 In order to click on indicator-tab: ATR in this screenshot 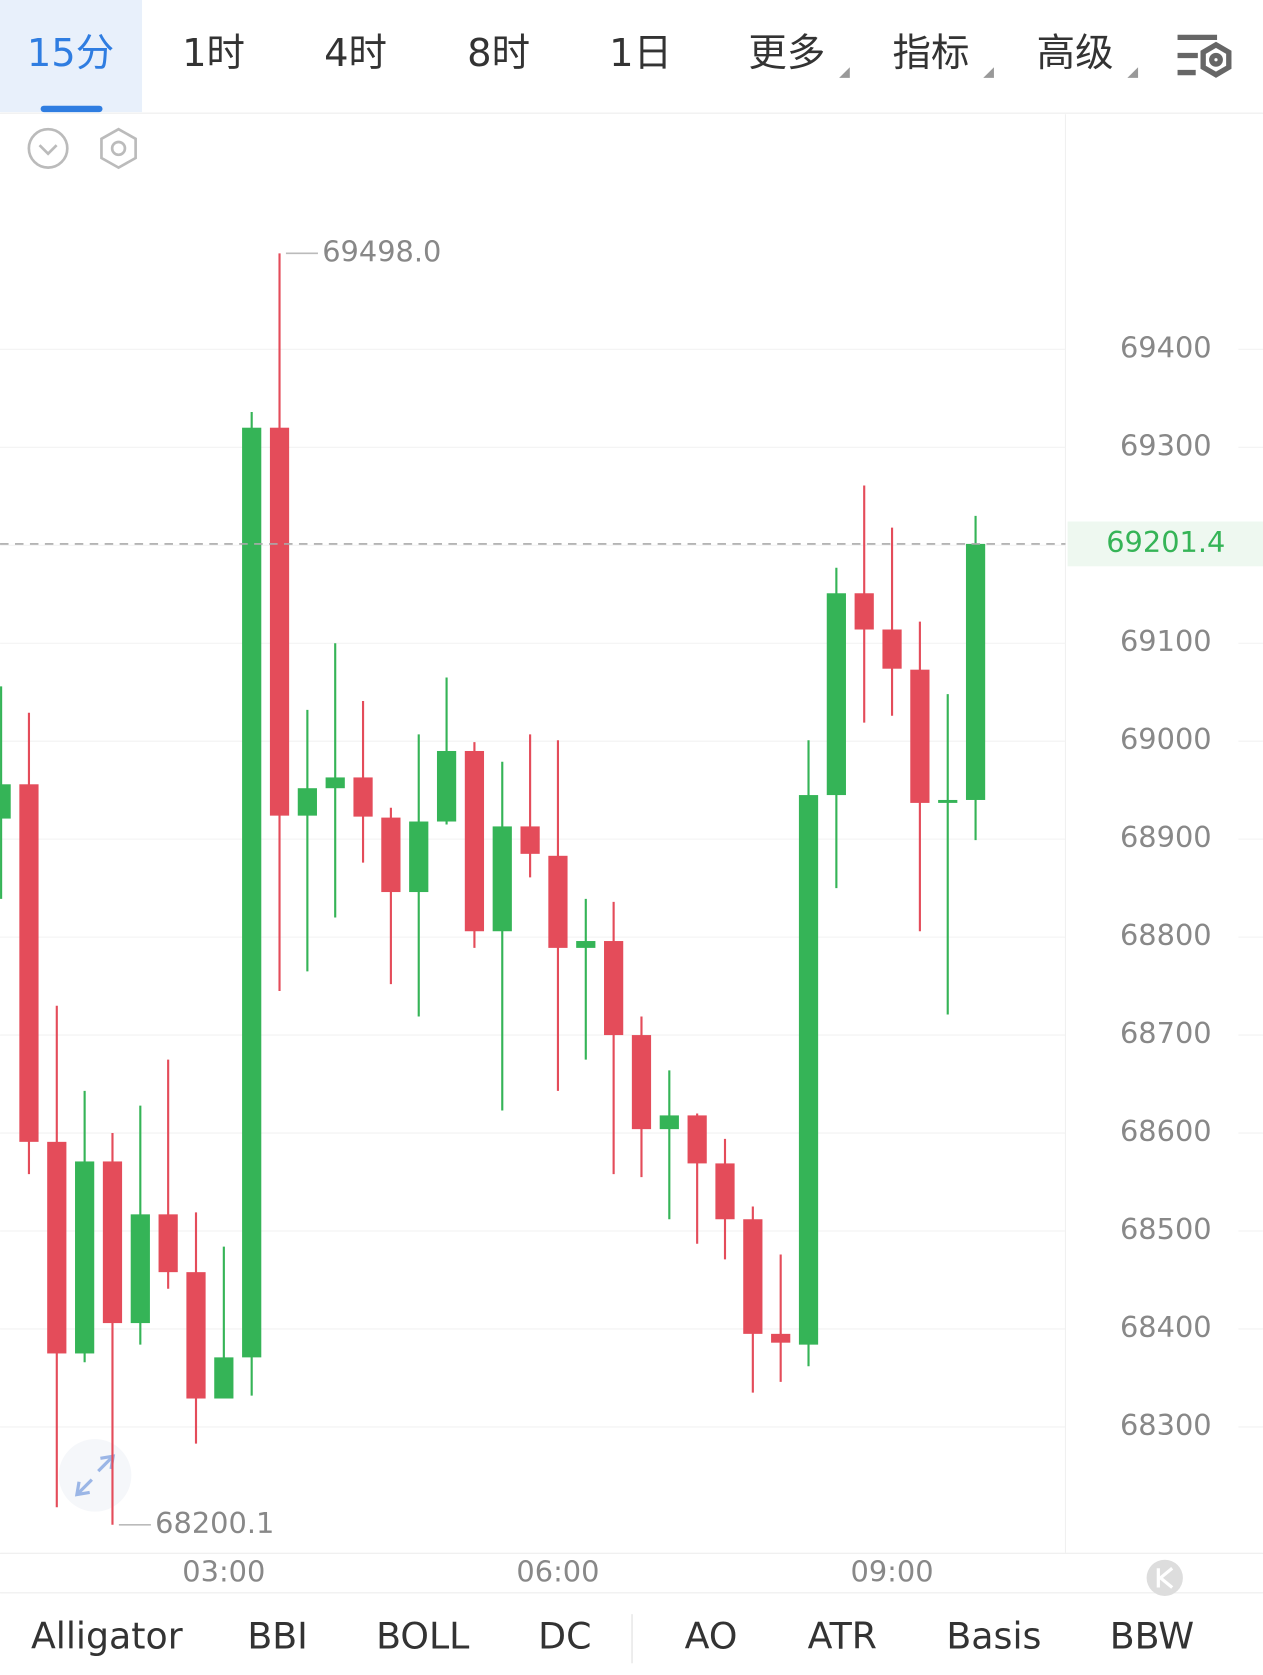, I will do `click(842, 1636)`.